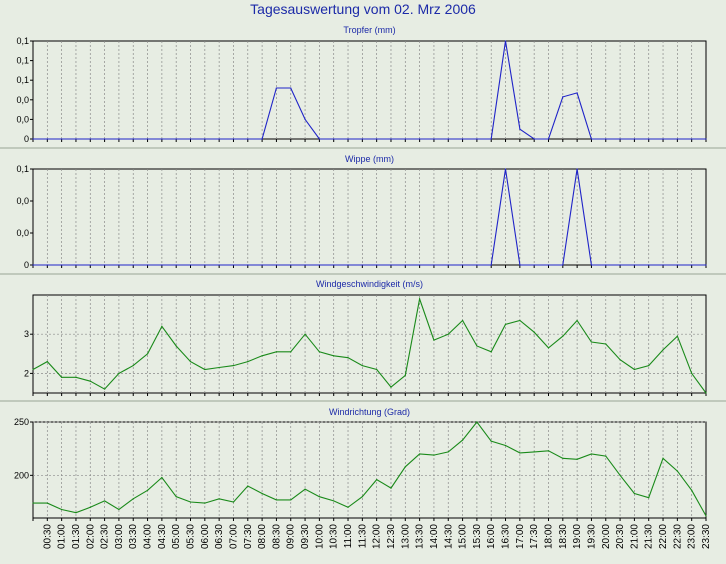 The image size is (726, 564). Describe the element at coordinates (62, 536) in the screenshot. I see `x-tick-label: 01:00` at that location.